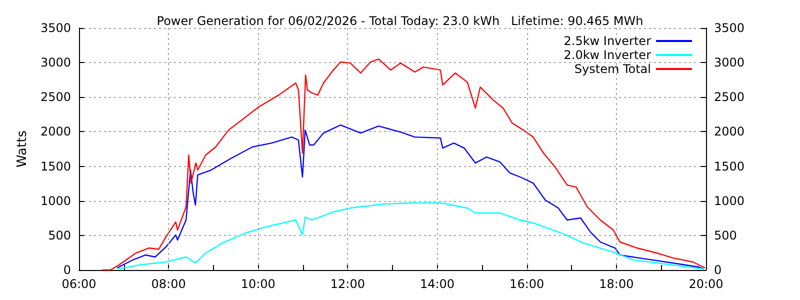  What do you see at coordinates (22, 149) in the screenshot?
I see `y-axis-title: Watts` at bounding box center [22, 149].